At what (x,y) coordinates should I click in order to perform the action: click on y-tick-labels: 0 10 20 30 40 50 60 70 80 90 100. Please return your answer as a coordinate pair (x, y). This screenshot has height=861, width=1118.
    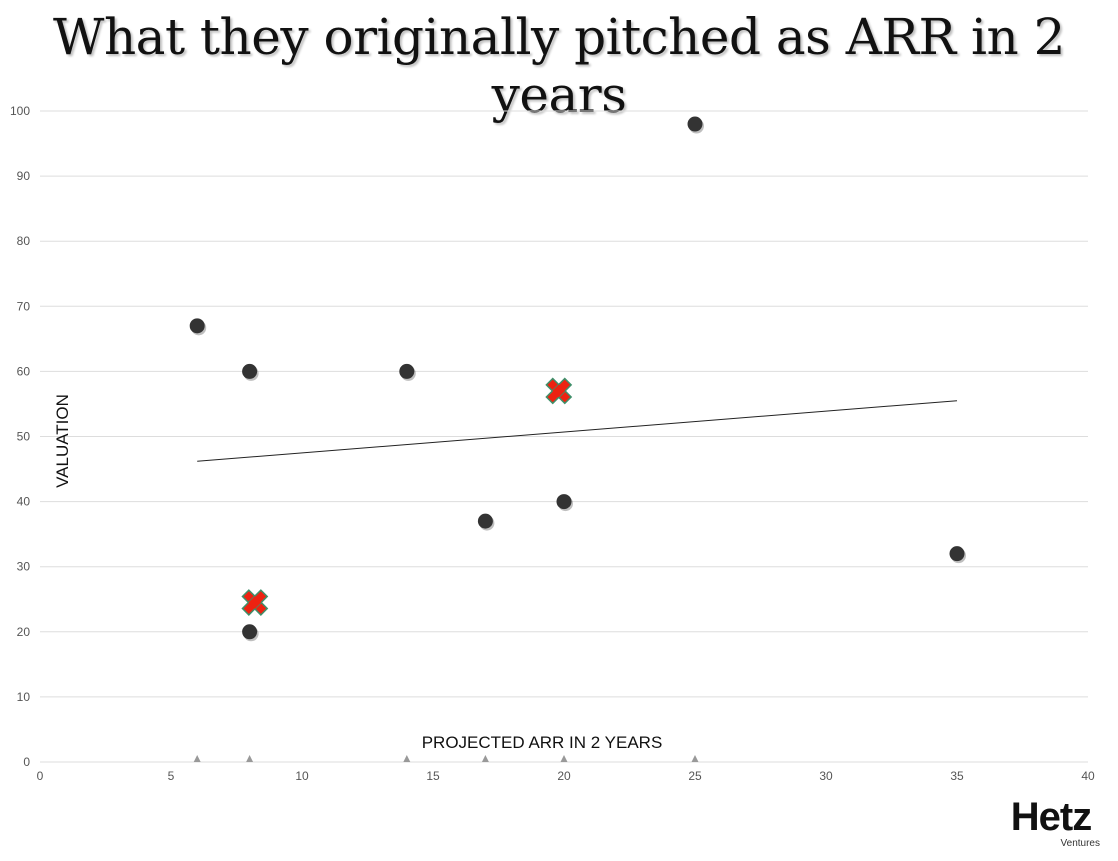
    Looking at the image, I should click on (20, 436).